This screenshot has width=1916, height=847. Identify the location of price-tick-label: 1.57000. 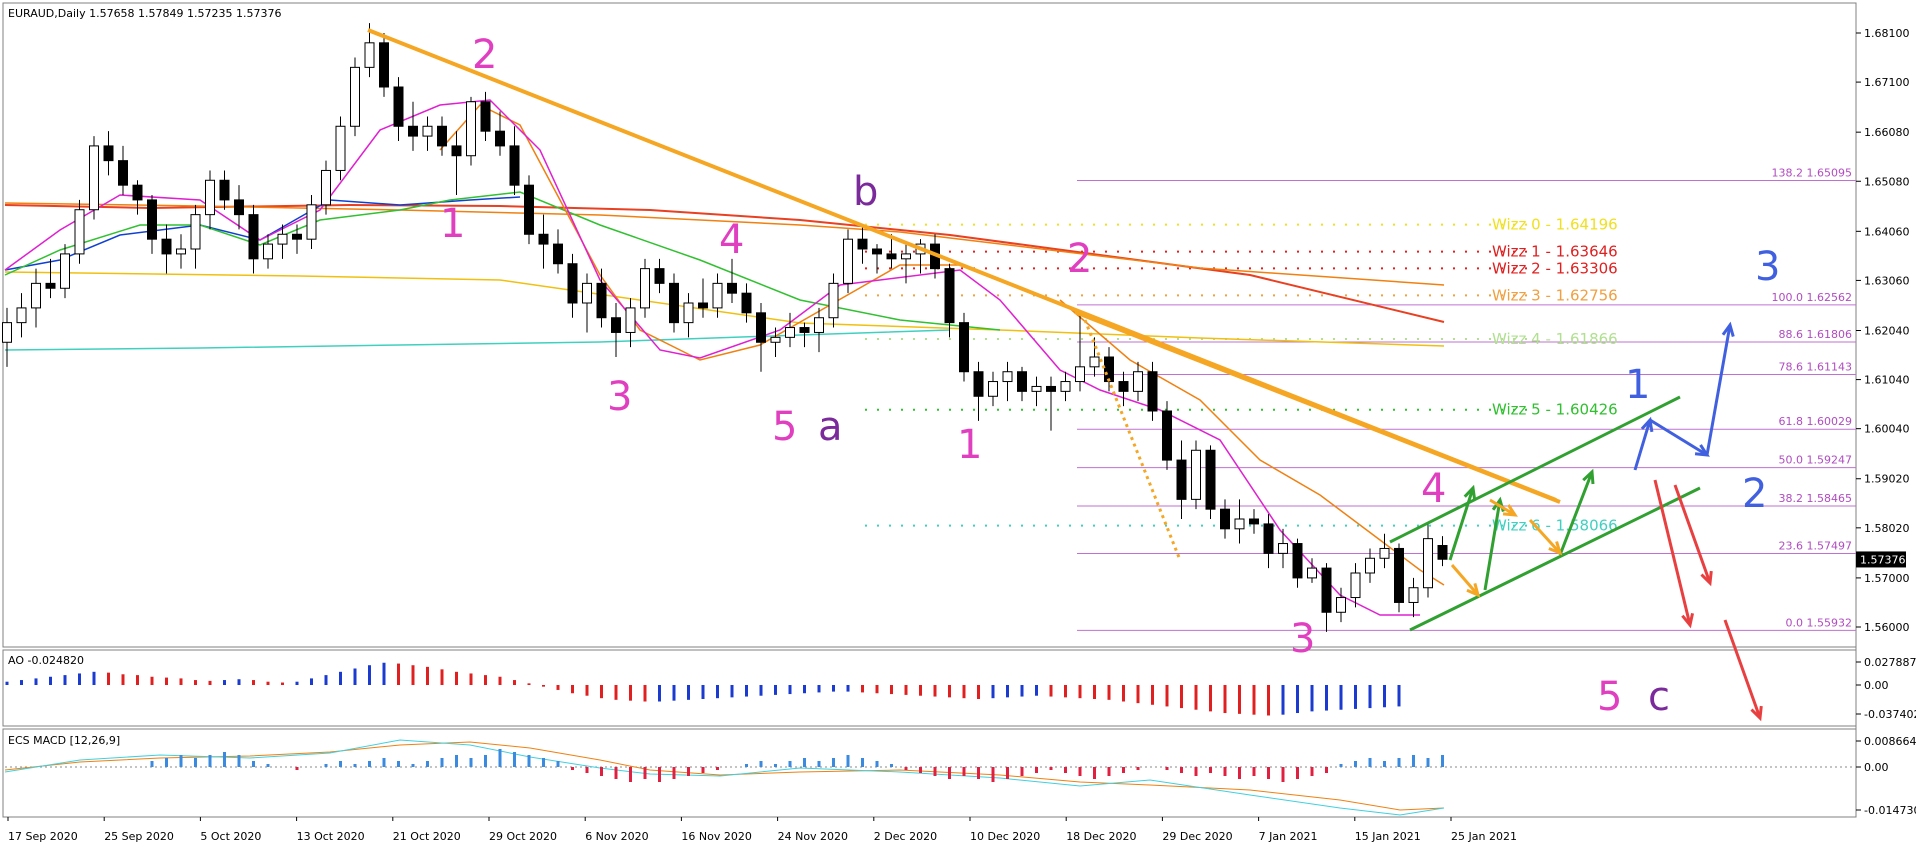
(1887, 578).